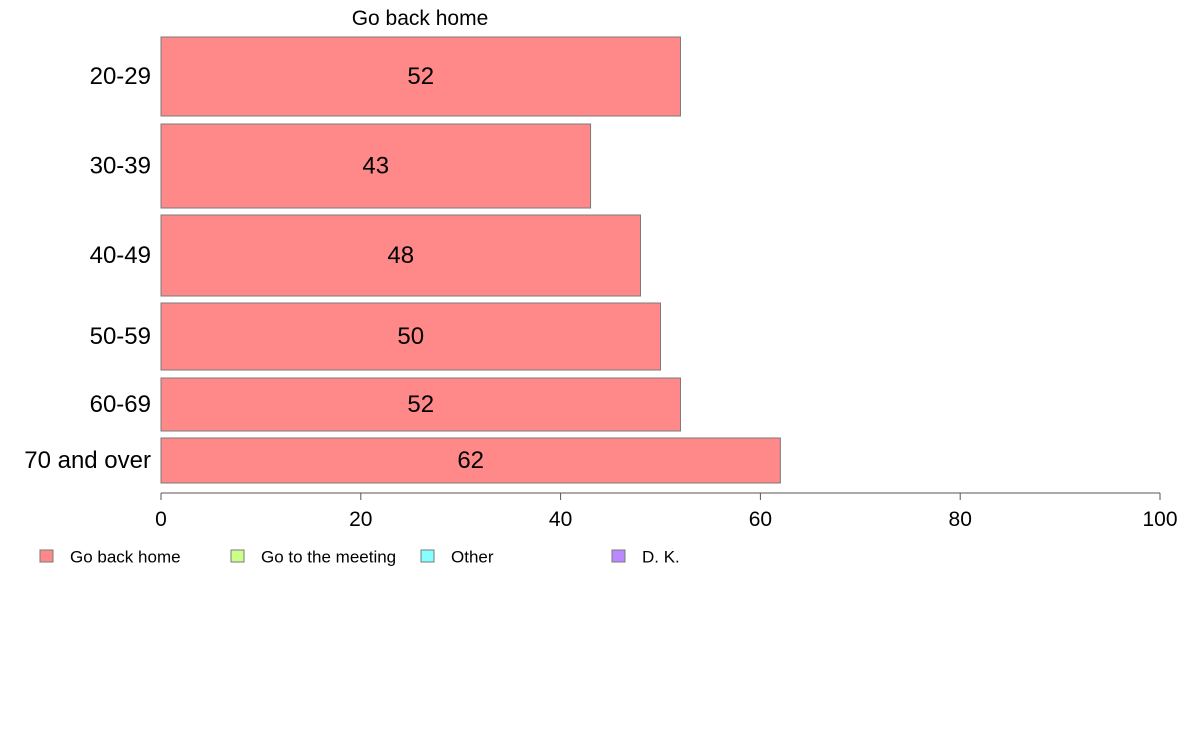 This screenshot has width=1188, height=736. What do you see at coordinates (666, 511) in the screenshot?
I see `x-axis: 0 20 40 60 80 100` at bounding box center [666, 511].